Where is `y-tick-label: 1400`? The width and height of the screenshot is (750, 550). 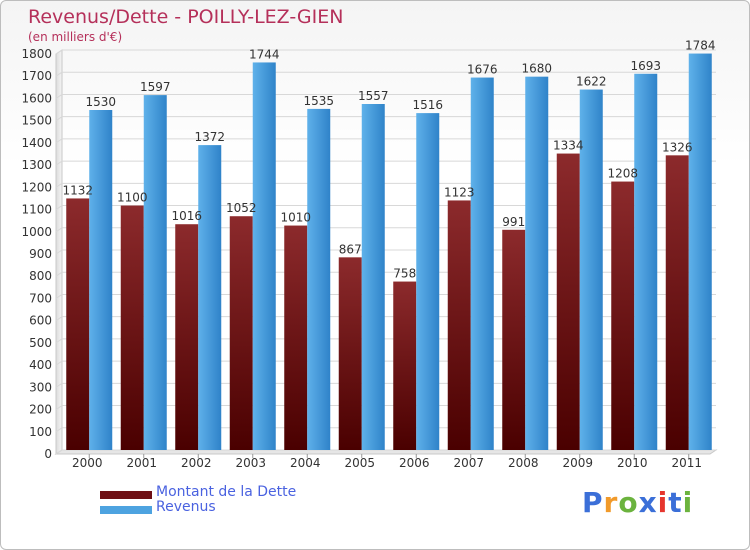
y-tick-label: 1400 is located at coordinates (36, 143).